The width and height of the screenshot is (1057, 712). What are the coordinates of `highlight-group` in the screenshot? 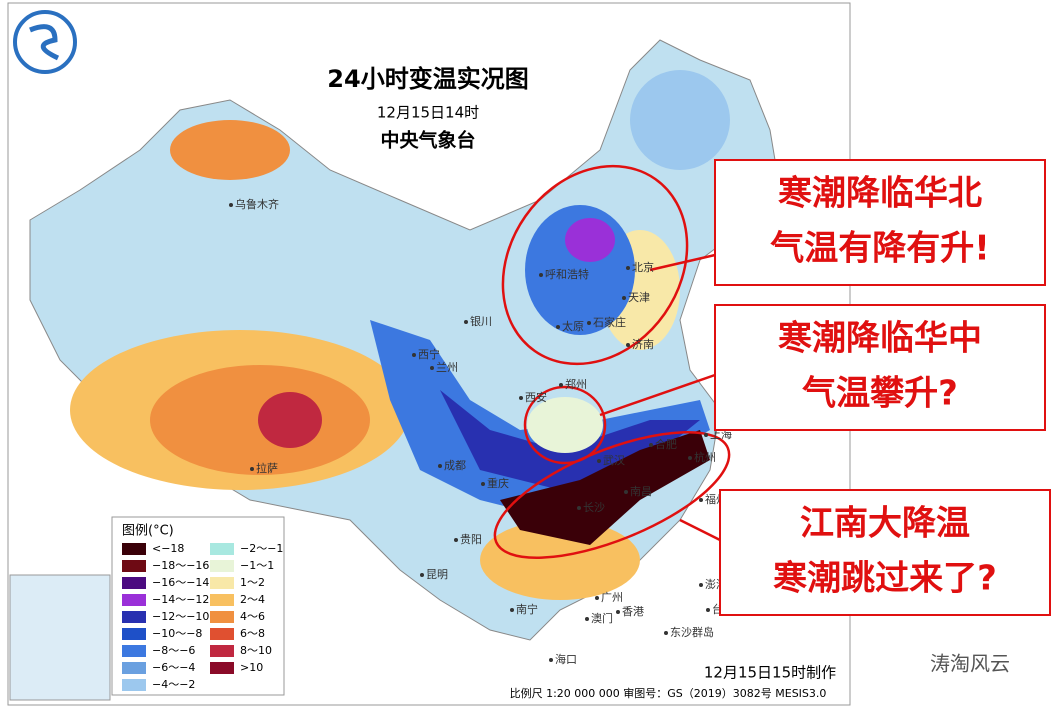 It's located at (612, 361).